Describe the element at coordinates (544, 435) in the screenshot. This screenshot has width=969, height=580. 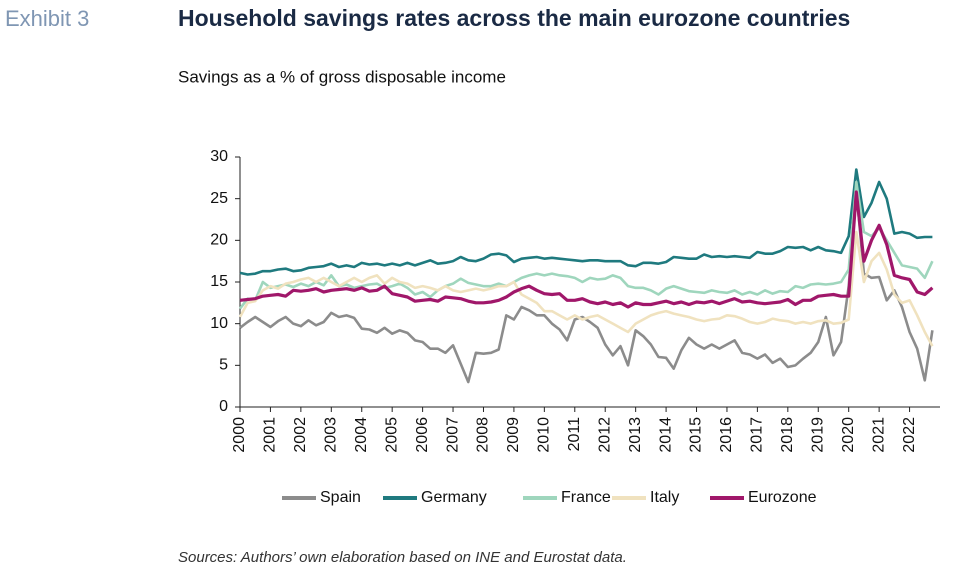
I see `x-tick-label: 2010` at that location.